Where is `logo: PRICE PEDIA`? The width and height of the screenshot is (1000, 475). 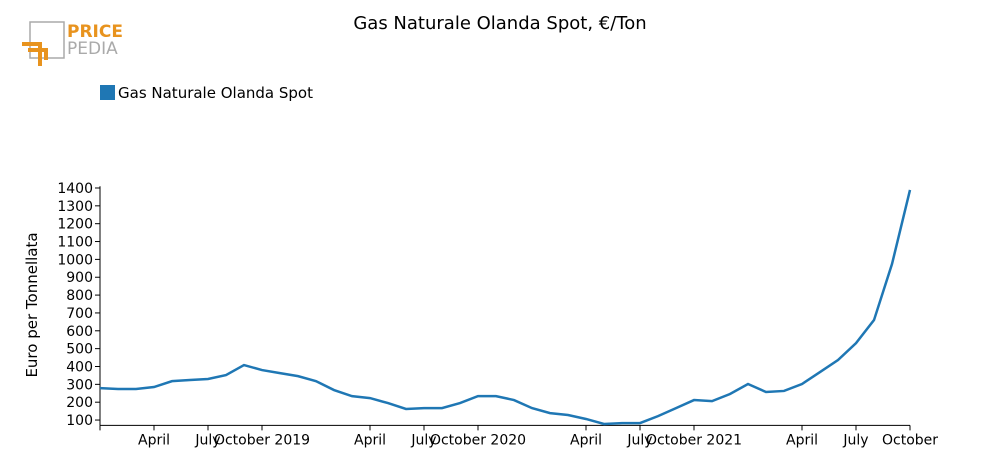
logo: PRICE PEDIA is located at coordinates (72, 43).